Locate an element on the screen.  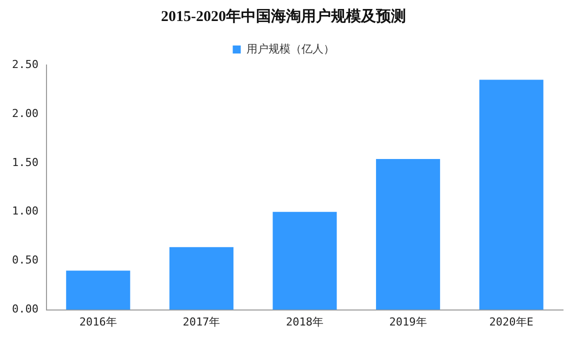
x-tick-label: 2020年E is located at coordinates (511, 321).